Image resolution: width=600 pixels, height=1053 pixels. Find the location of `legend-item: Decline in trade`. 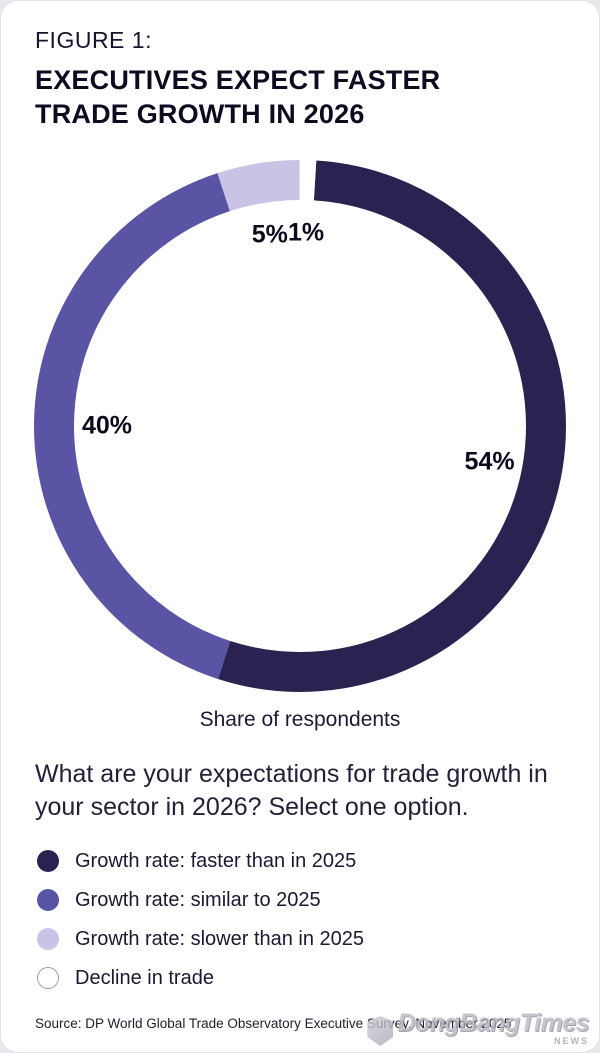

legend-item: Decline in trade is located at coordinates (318, 978).